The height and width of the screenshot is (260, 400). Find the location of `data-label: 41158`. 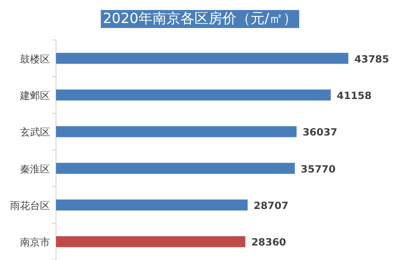

data-label: 41158 is located at coordinates (354, 96).